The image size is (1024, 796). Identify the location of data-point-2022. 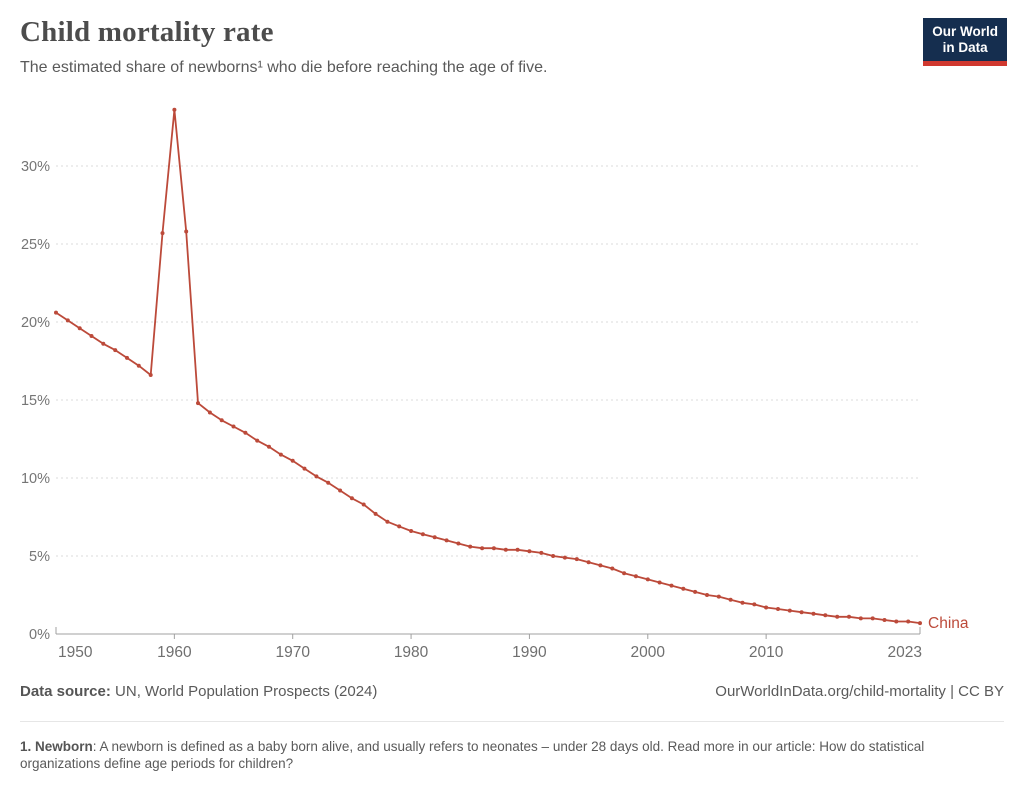
(908, 621).